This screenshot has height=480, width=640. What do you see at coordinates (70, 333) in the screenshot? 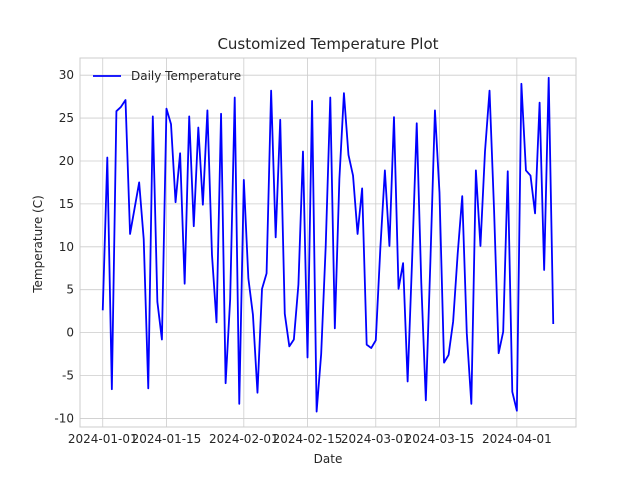
I see `y-tick-label: 0` at bounding box center [70, 333].